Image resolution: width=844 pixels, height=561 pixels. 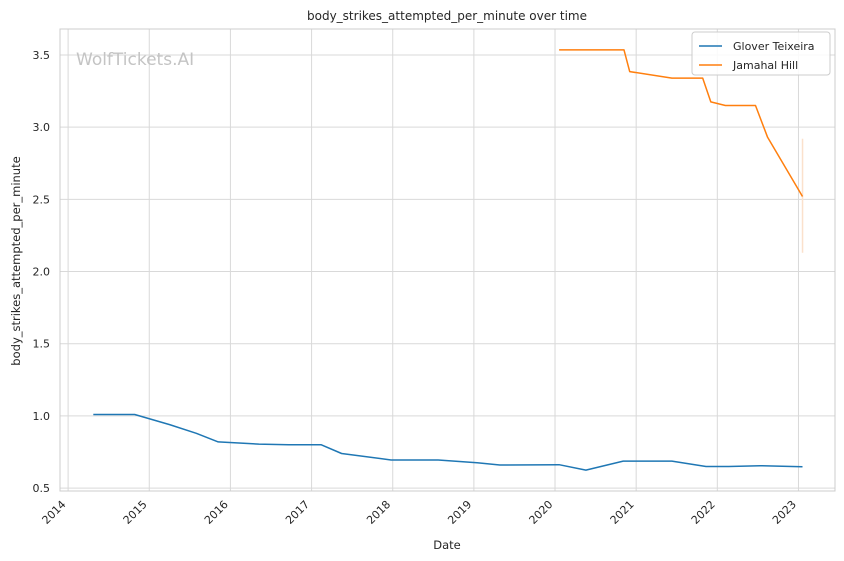 What do you see at coordinates (765, 65) in the screenshot?
I see `legend-entry-label: Jamahal Hill` at bounding box center [765, 65].